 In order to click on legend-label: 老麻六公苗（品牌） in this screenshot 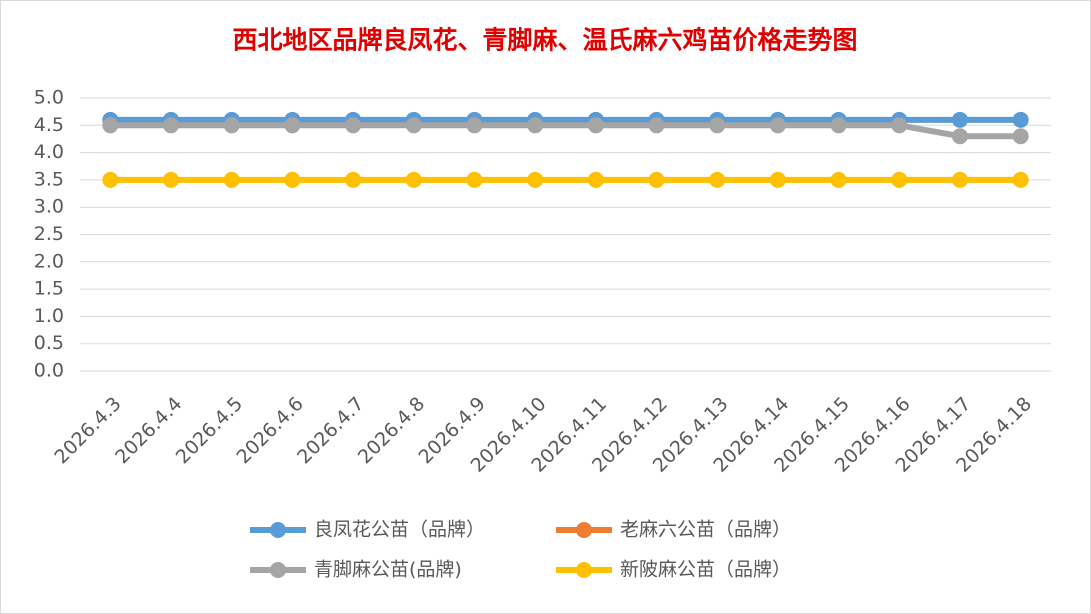, I will do `click(705, 530)`.